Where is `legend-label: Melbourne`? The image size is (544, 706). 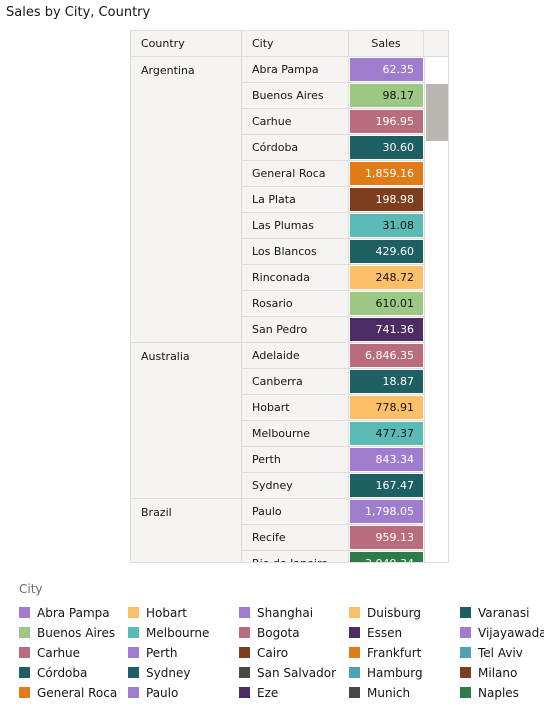 legend-label: Melbourne is located at coordinates (178, 633).